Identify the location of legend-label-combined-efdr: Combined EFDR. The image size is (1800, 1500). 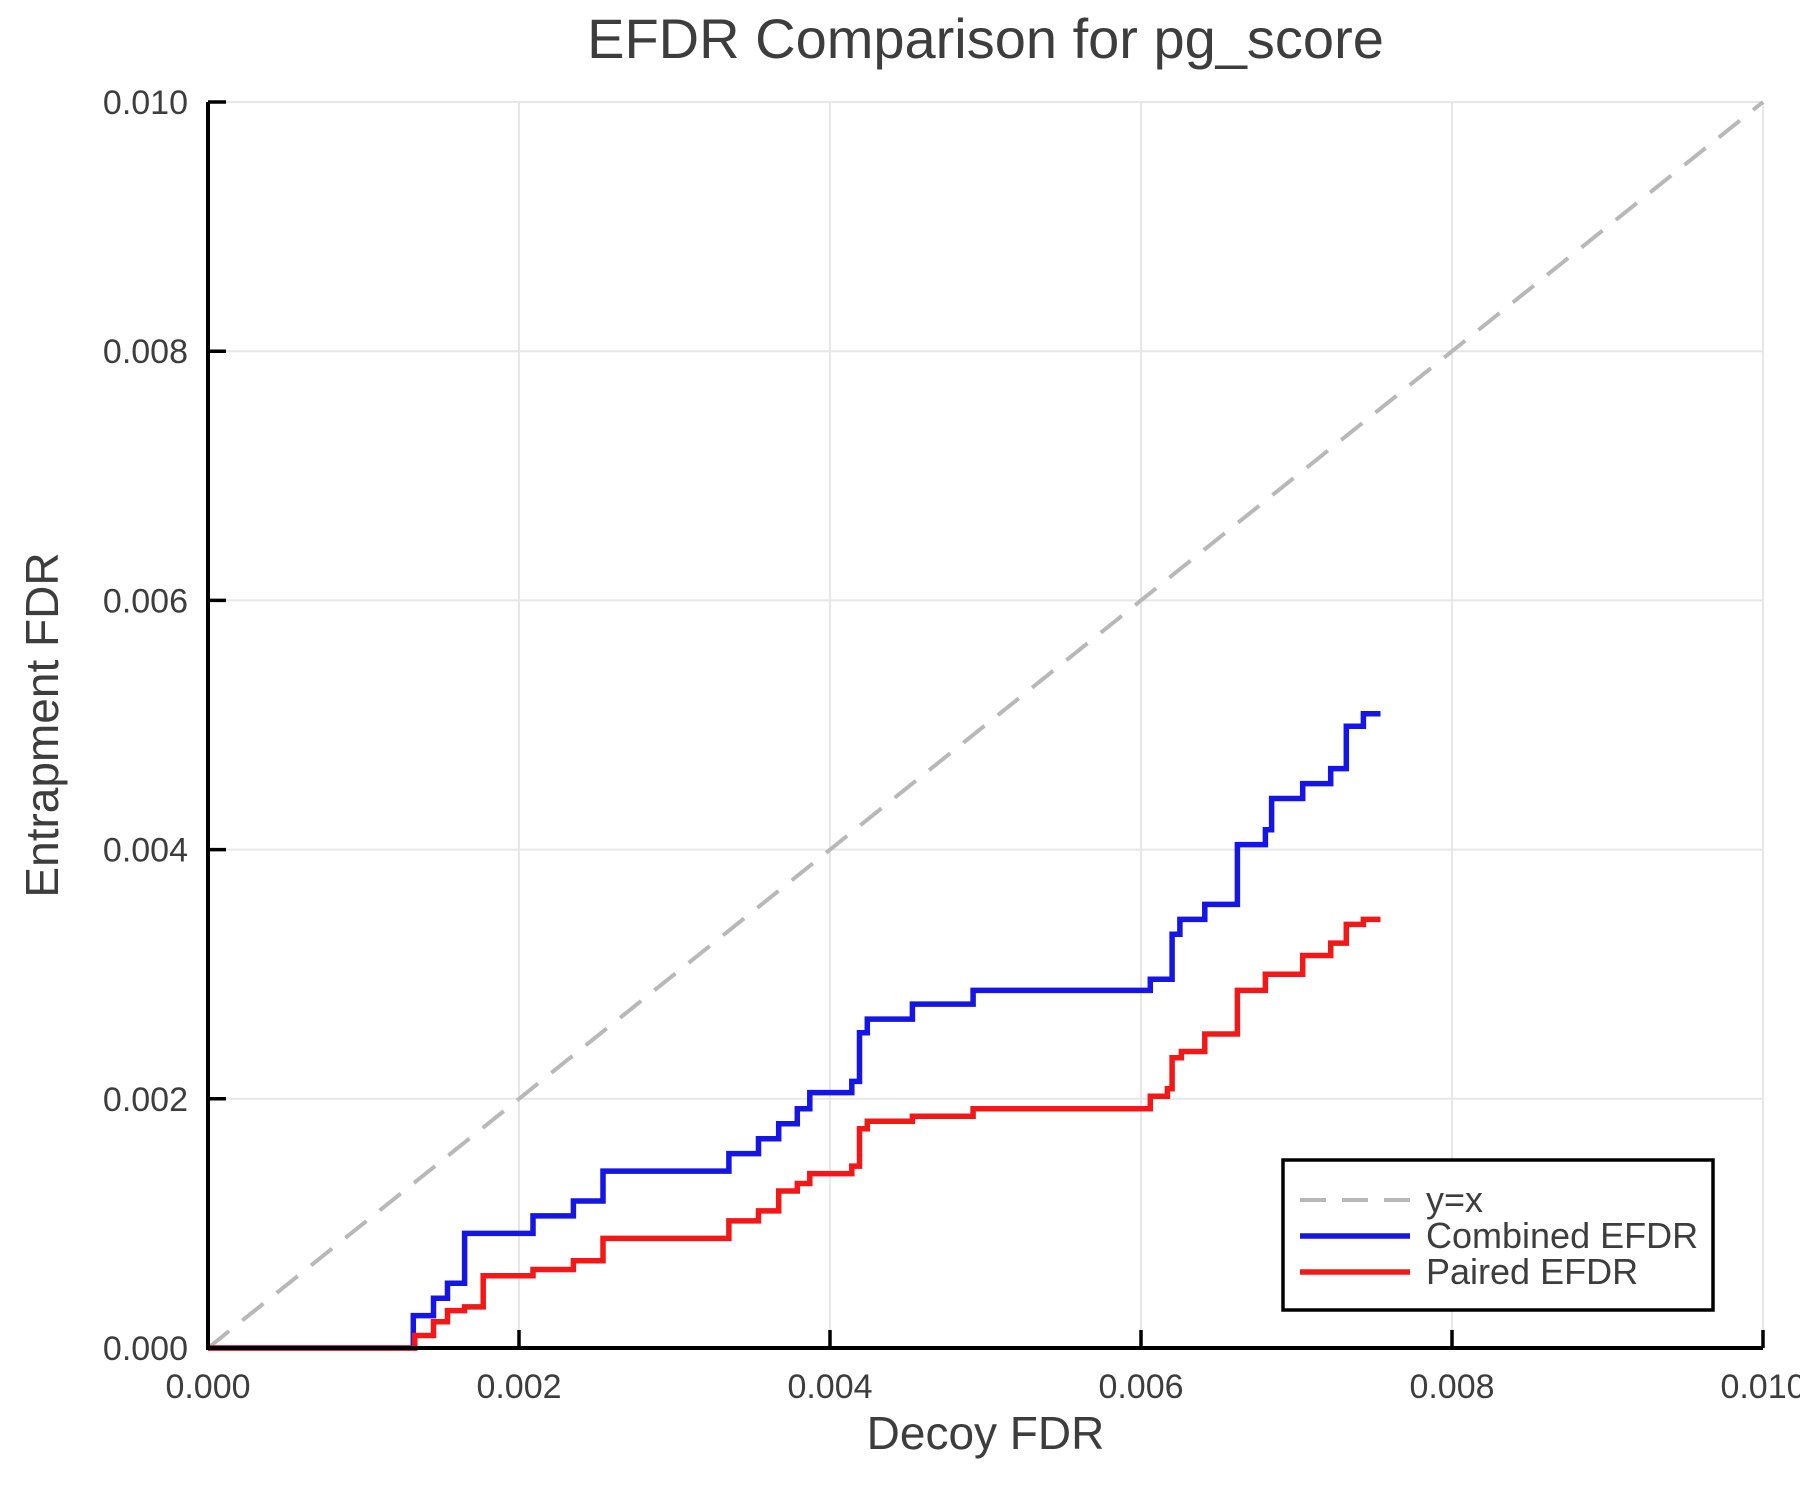
(1562, 1235).